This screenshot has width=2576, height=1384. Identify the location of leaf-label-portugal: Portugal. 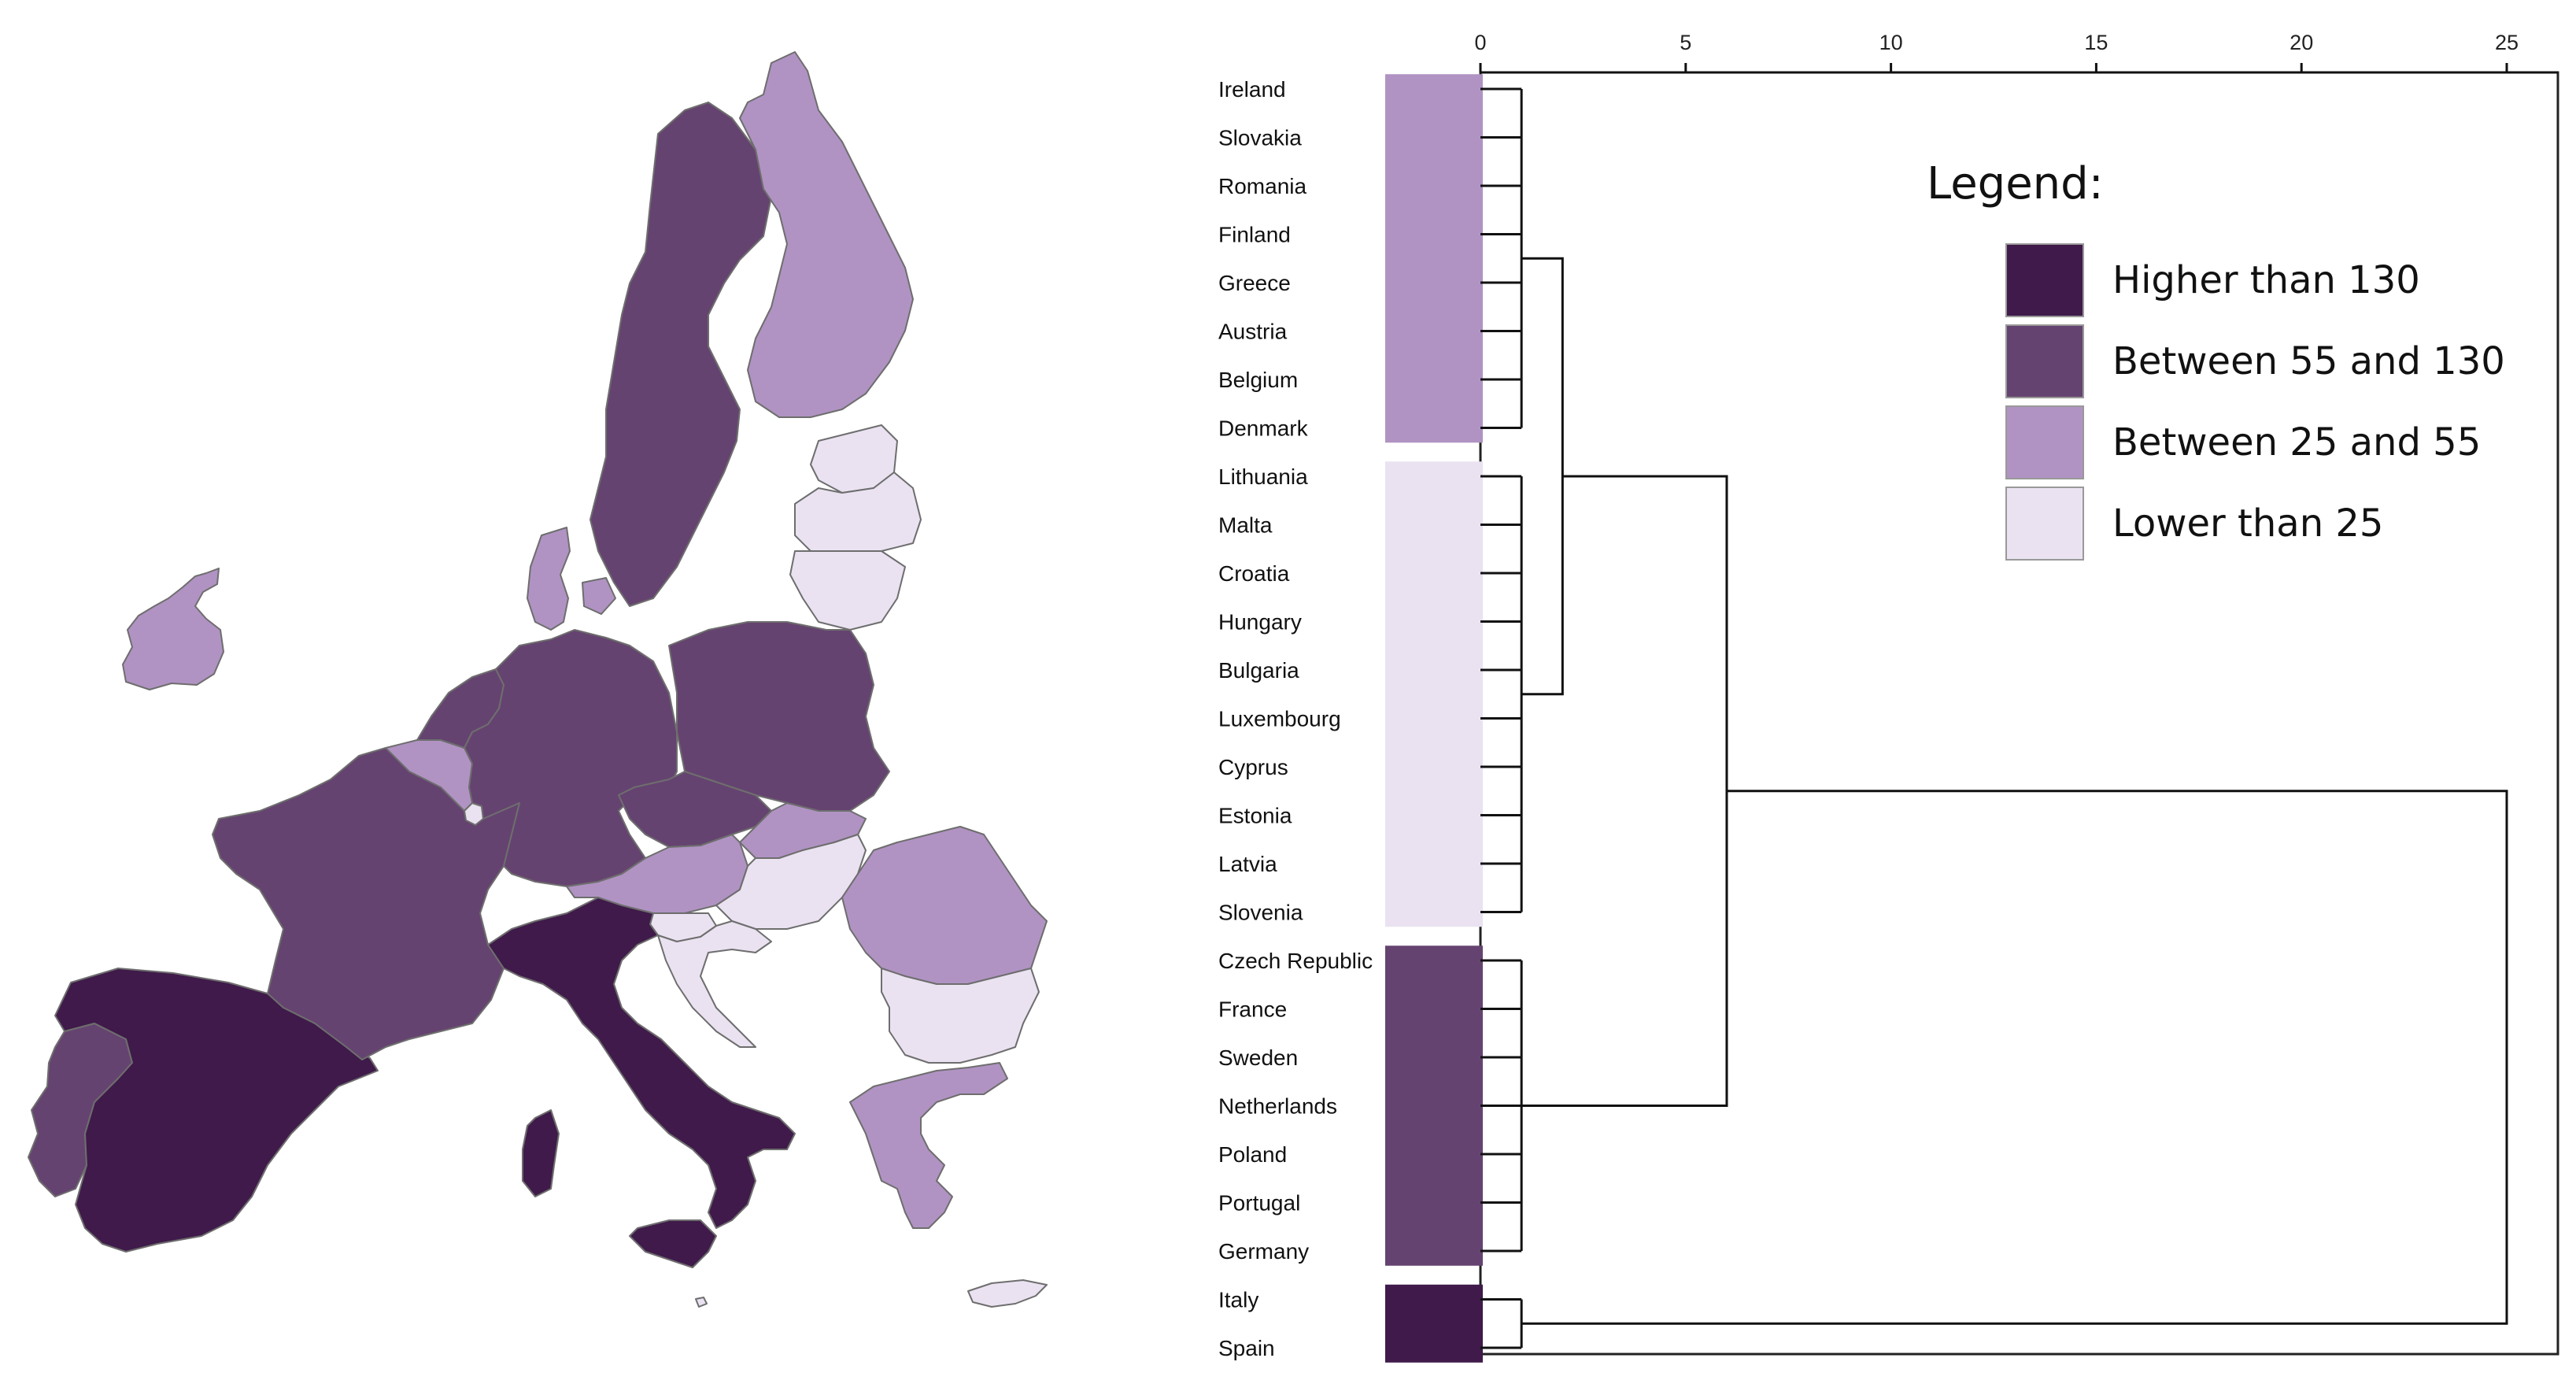
(1259, 1203).